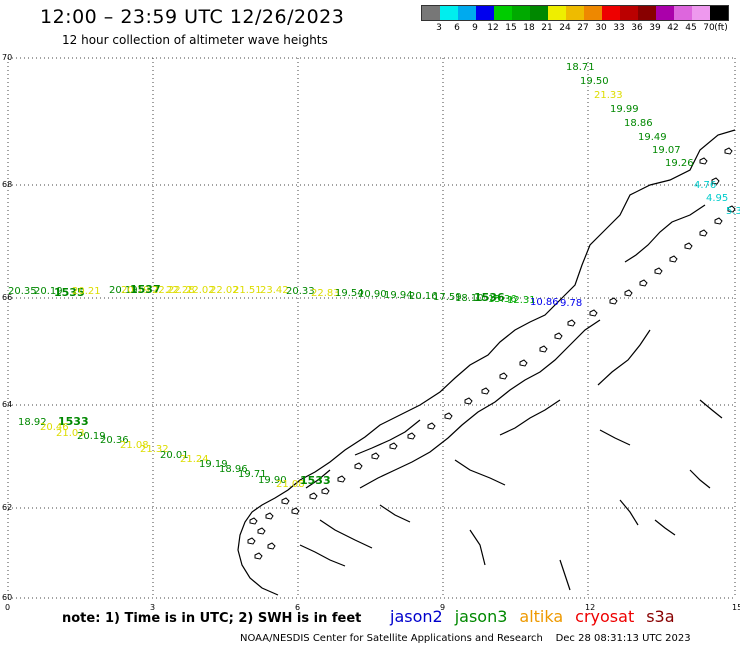 The width and height of the screenshot is (740, 650). What do you see at coordinates (297, 607) in the screenshot?
I see `longitude-label: 6` at bounding box center [297, 607].